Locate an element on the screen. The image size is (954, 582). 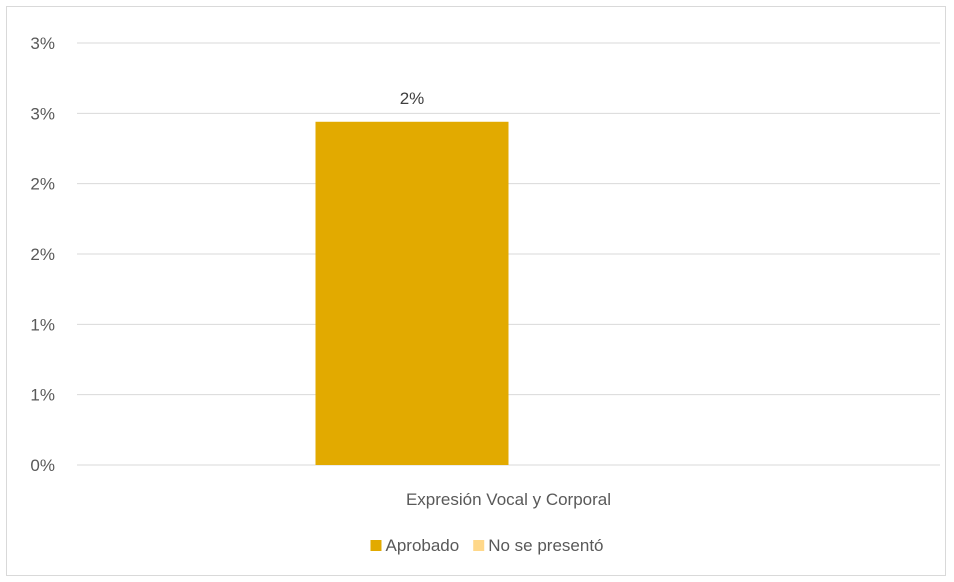
legend-item-aprobado: Aprobado is located at coordinates (414, 545).